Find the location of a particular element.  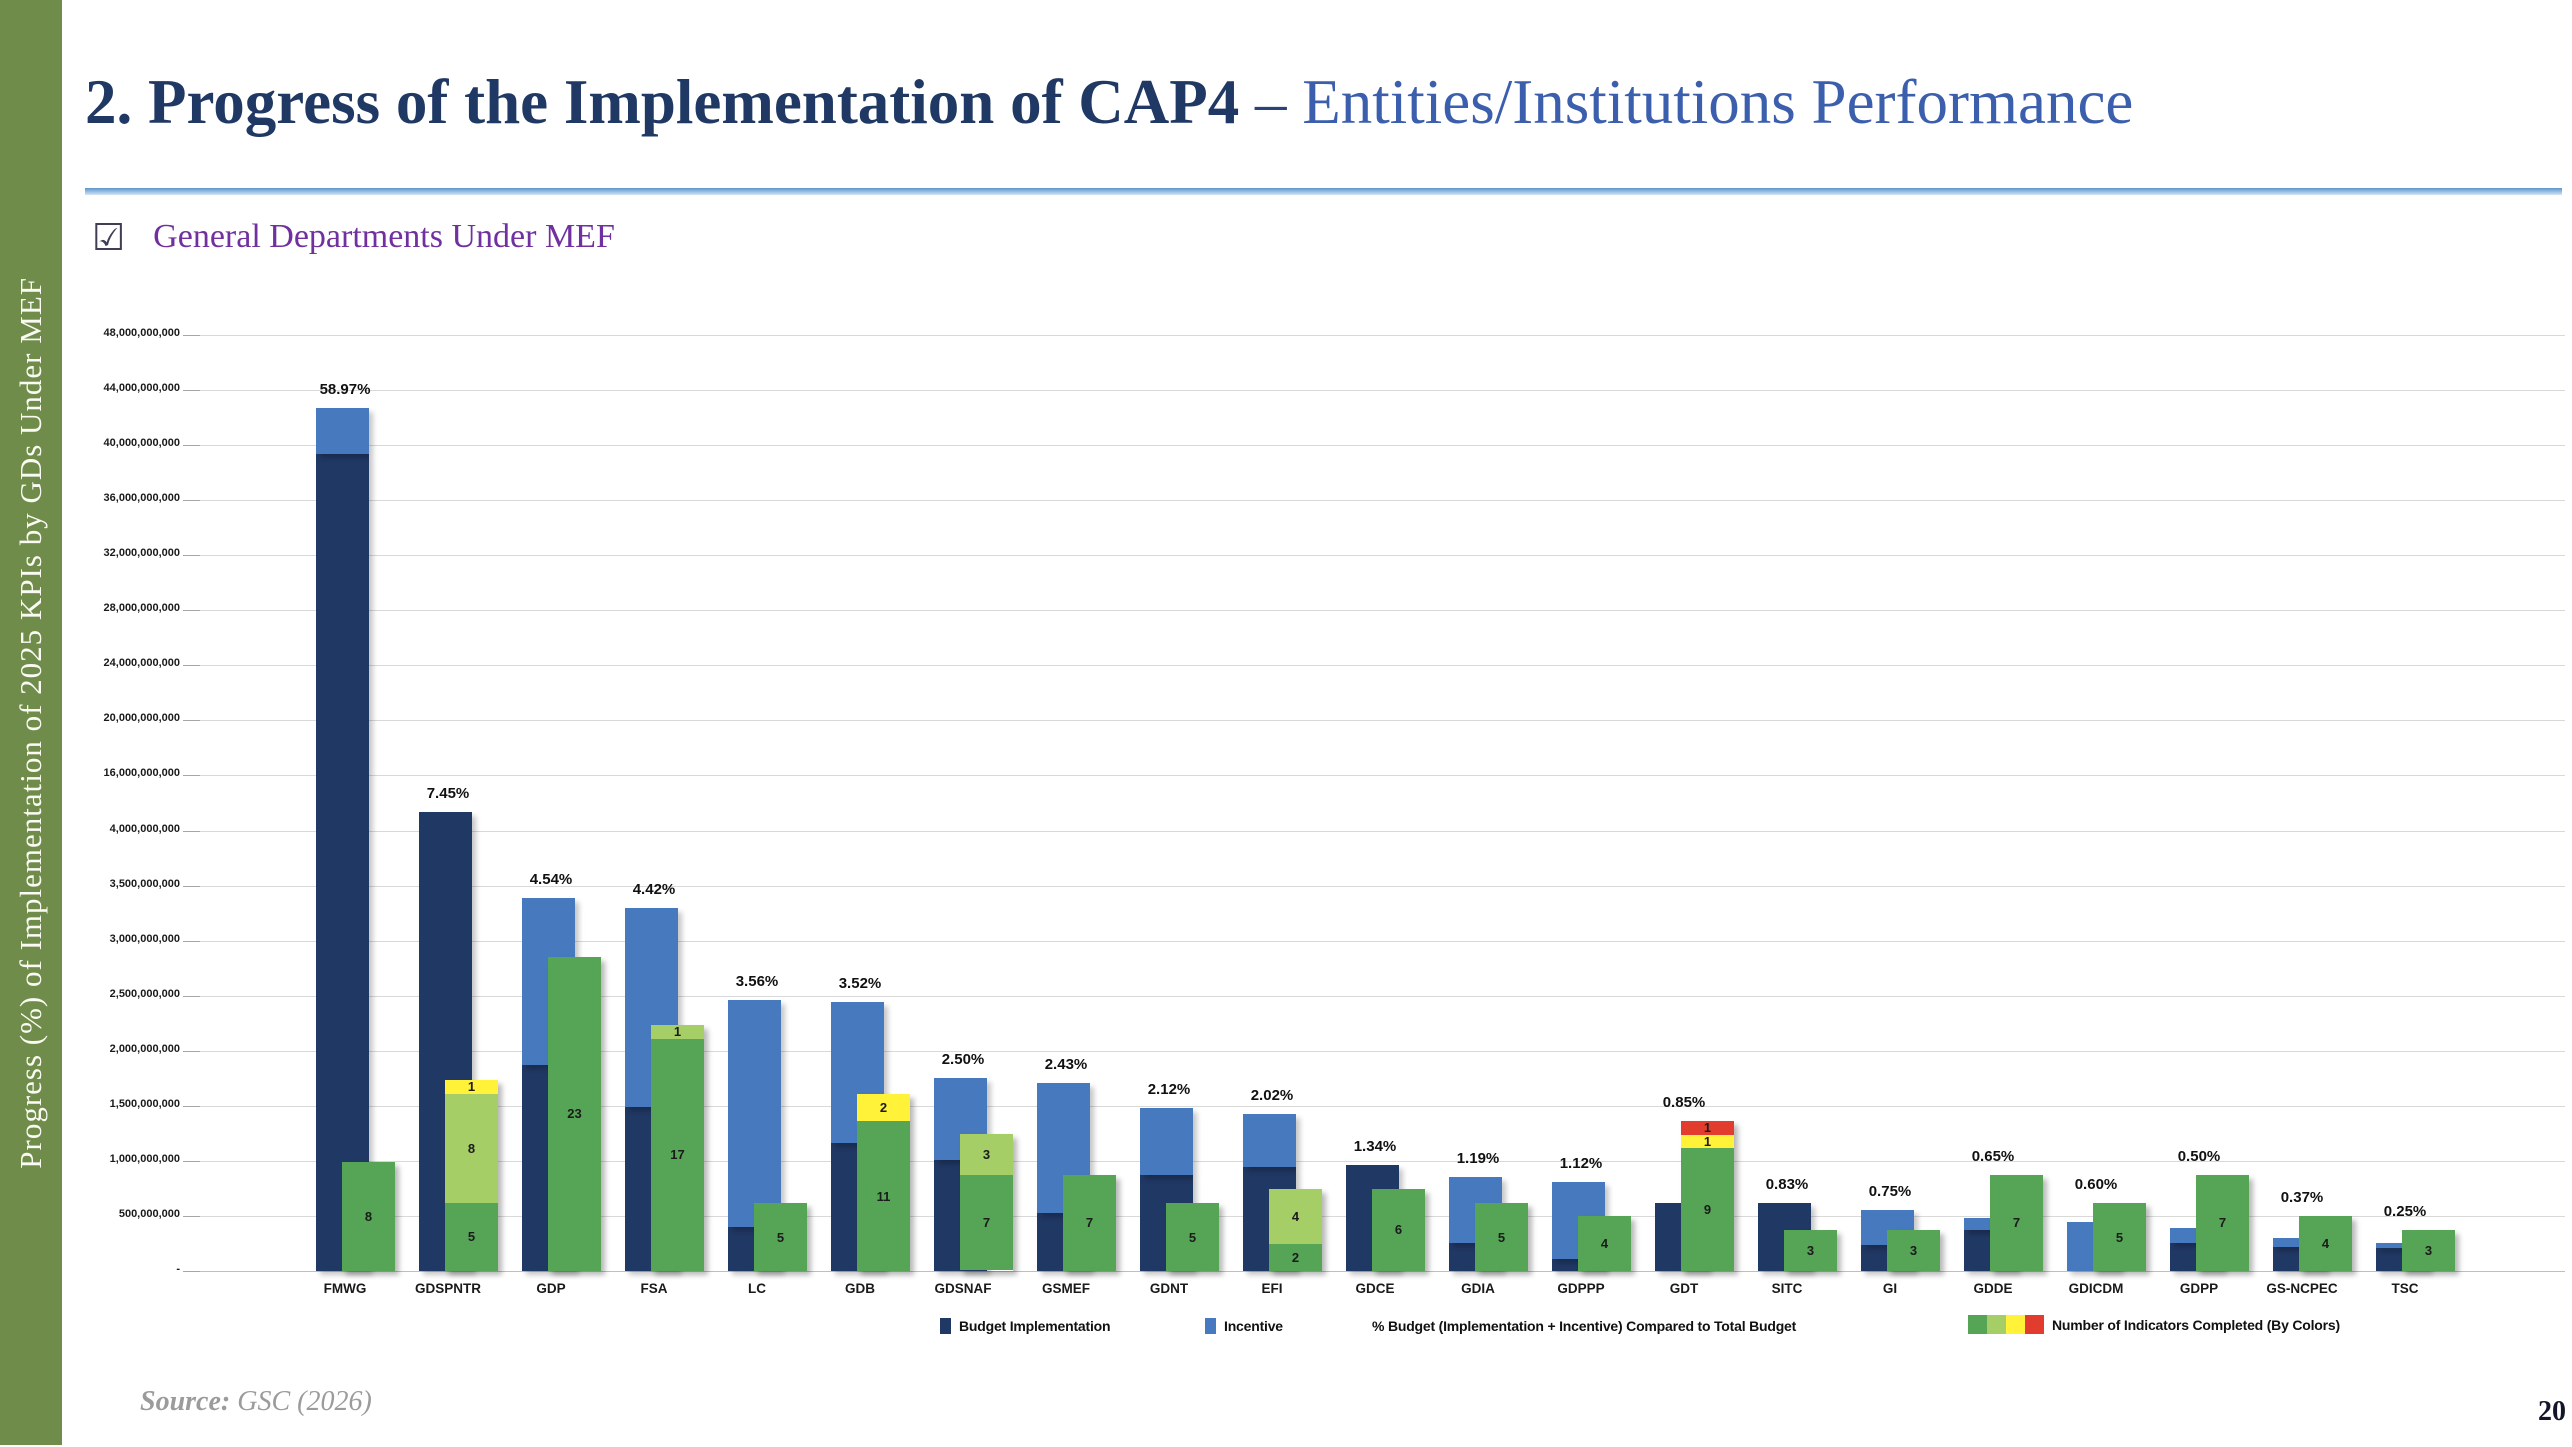

indicator-segment-red: 1 is located at coordinates (1707, 1128).